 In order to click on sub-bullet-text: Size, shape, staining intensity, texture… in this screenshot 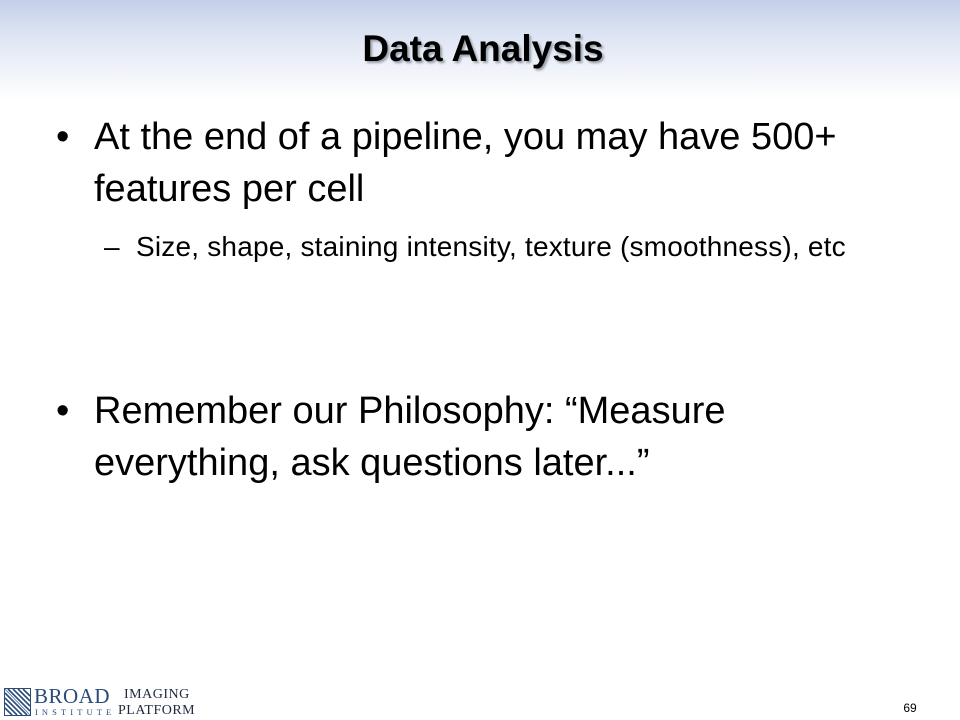, I will do `click(491, 246)`.